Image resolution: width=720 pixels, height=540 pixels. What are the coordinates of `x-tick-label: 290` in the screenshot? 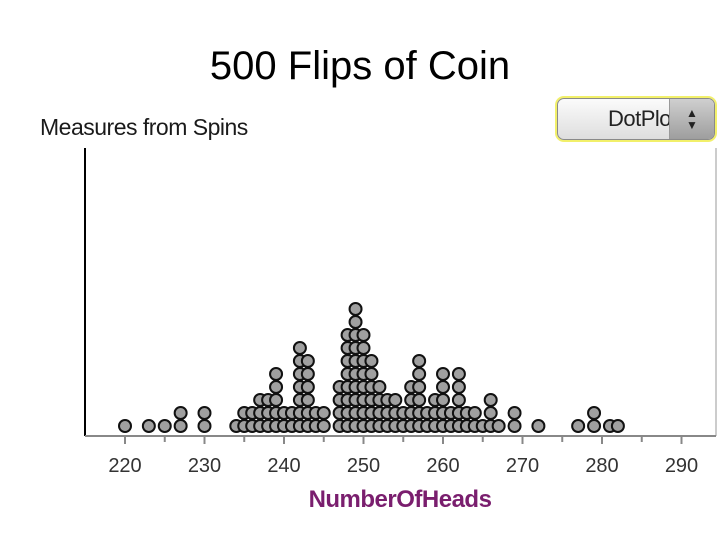 It's located at (681, 466).